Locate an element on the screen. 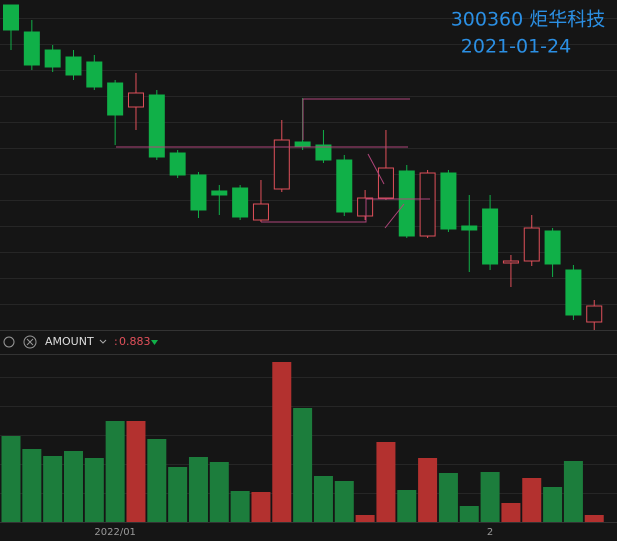  settings-icon is located at coordinates (9, 342).